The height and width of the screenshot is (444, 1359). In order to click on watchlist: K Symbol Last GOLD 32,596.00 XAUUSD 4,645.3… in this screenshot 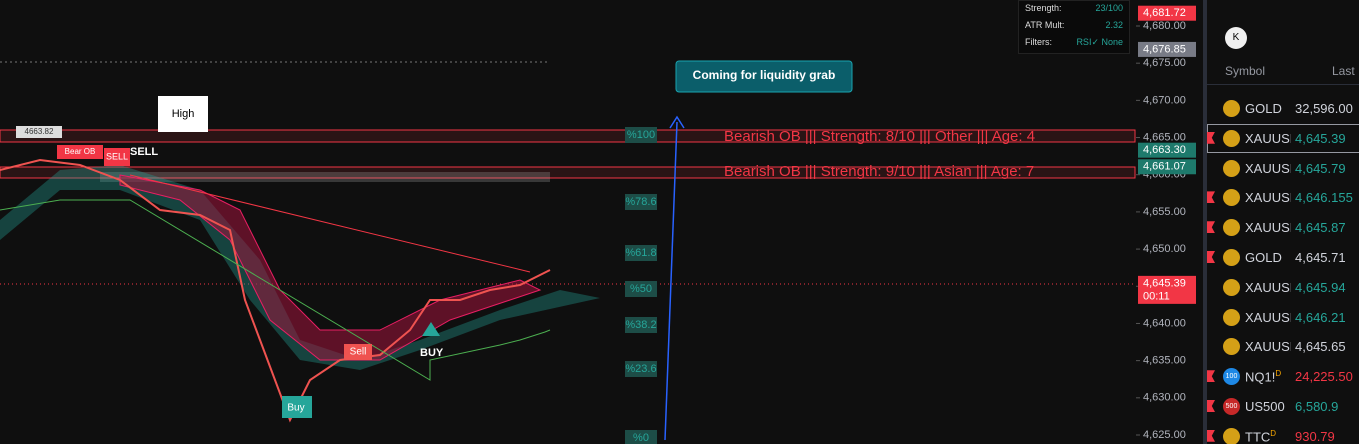, I will do `click(1281, 222)`.